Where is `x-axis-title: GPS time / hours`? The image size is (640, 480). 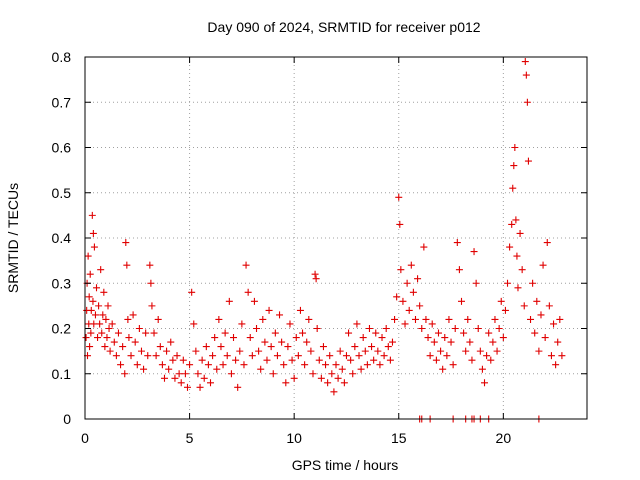
x-axis-title: GPS time / hours is located at coordinates (345, 465).